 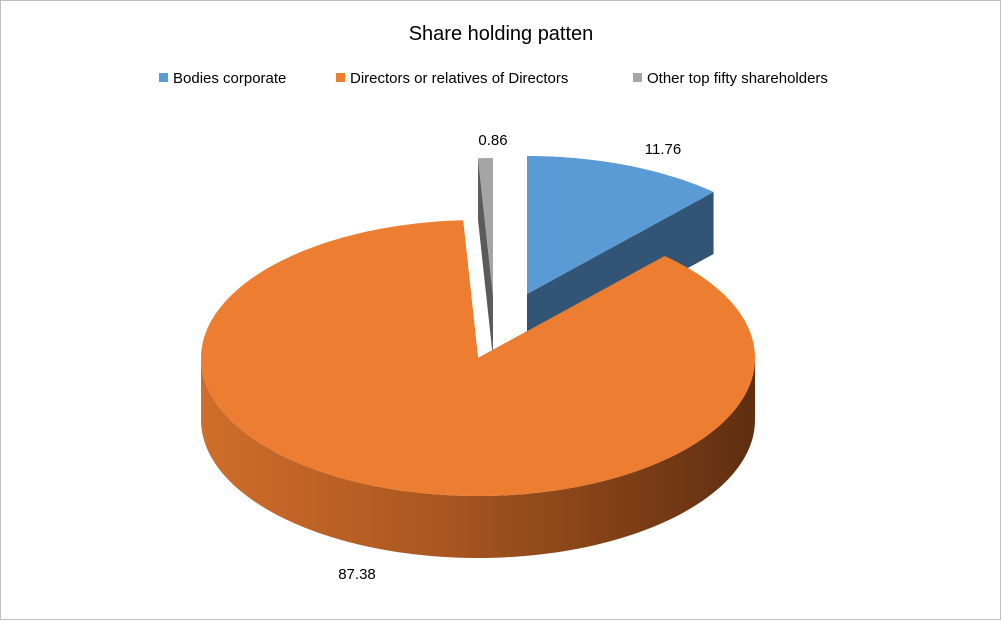 What do you see at coordinates (637, 77) in the screenshot?
I see `legend-swatch-other-top-fifty-shareholders` at bounding box center [637, 77].